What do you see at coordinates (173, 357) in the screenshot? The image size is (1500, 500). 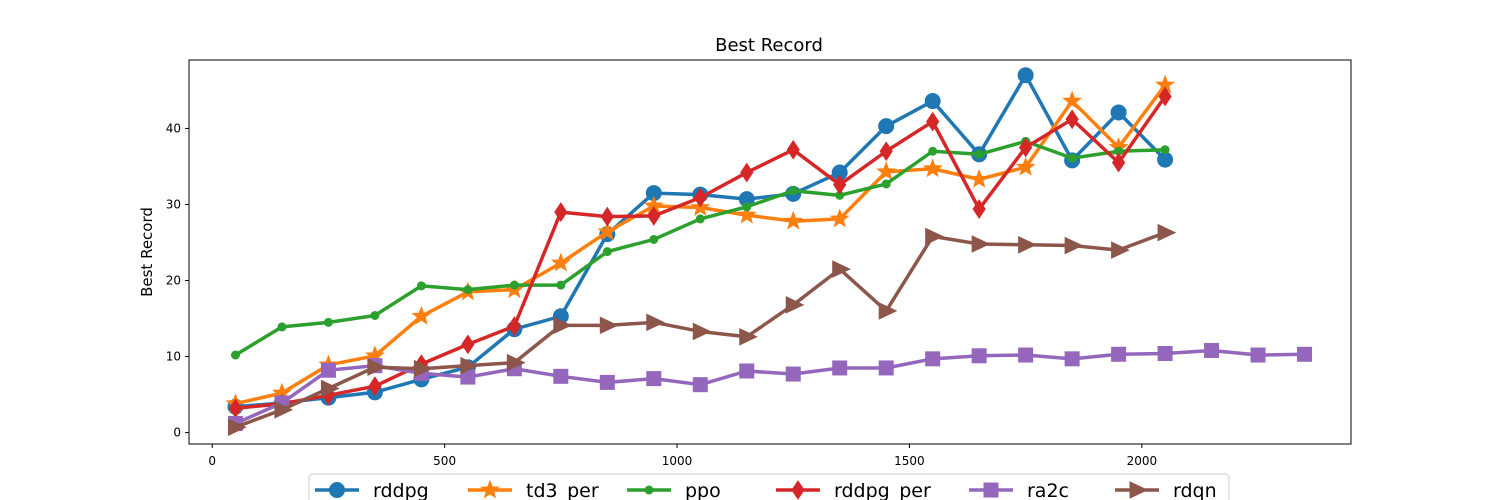 I see `y-tick-label: 10` at bounding box center [173, 357].